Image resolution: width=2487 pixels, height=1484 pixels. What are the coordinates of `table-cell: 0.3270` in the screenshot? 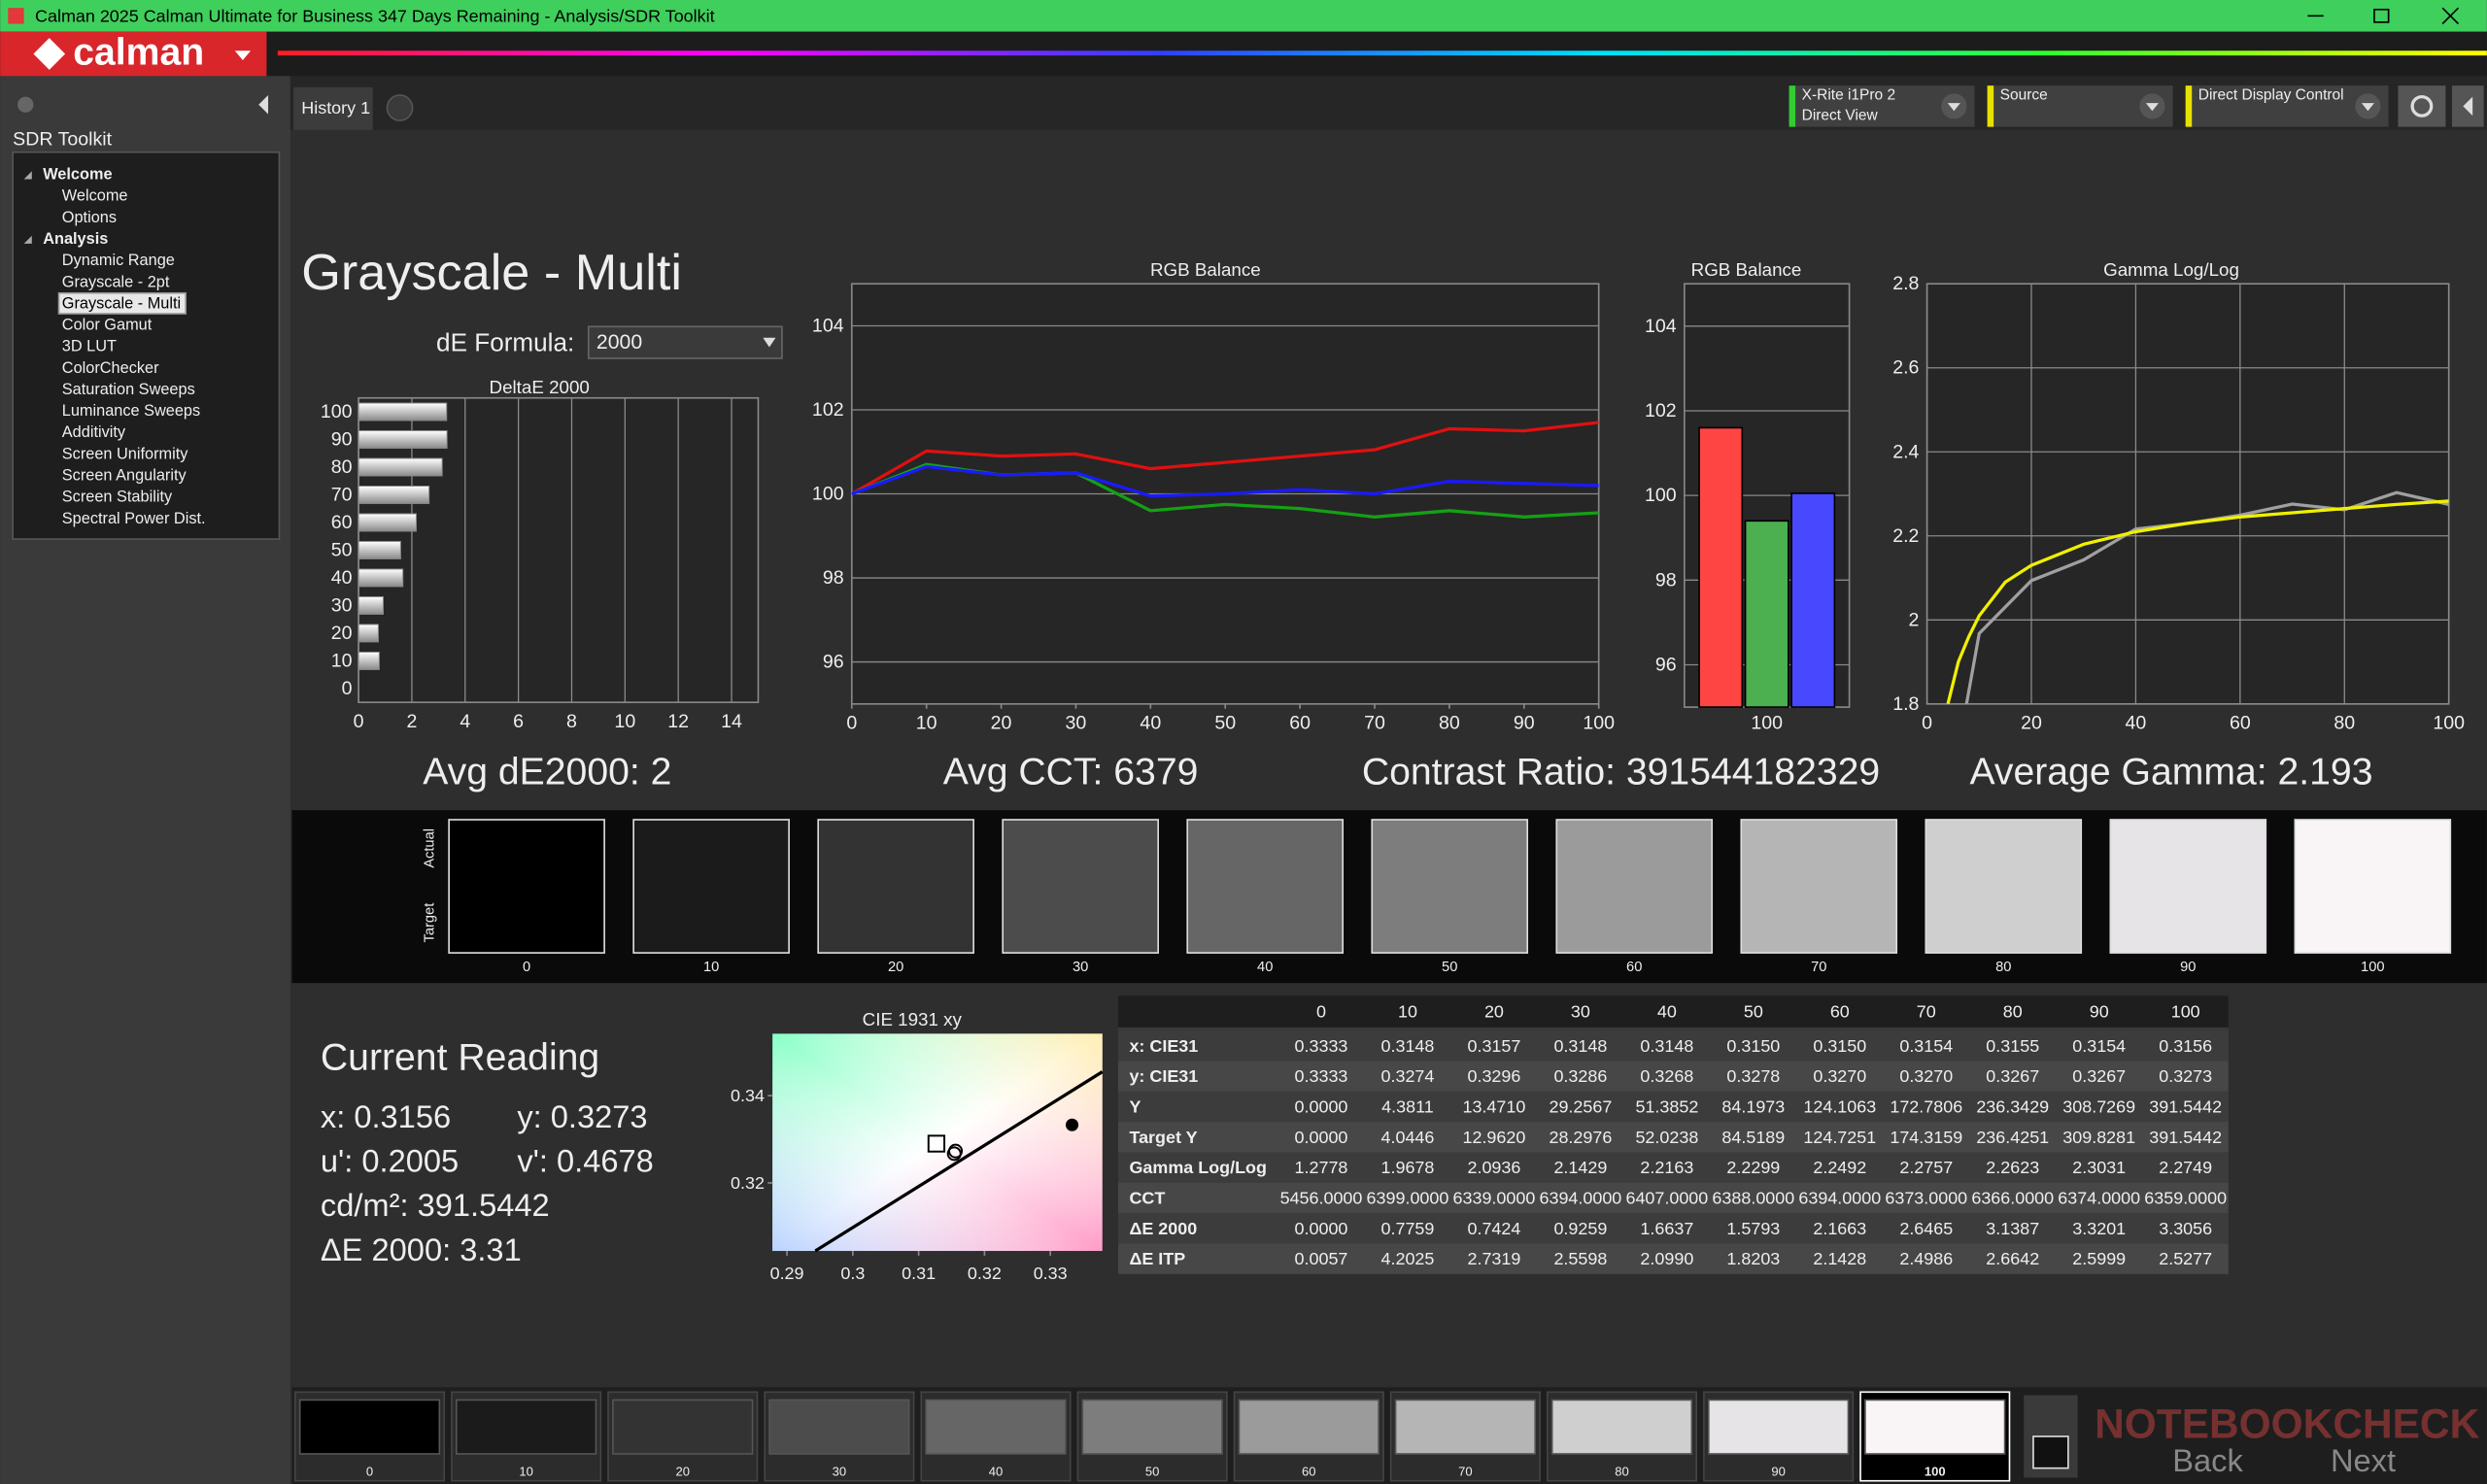 It's located at (1839, 1076).